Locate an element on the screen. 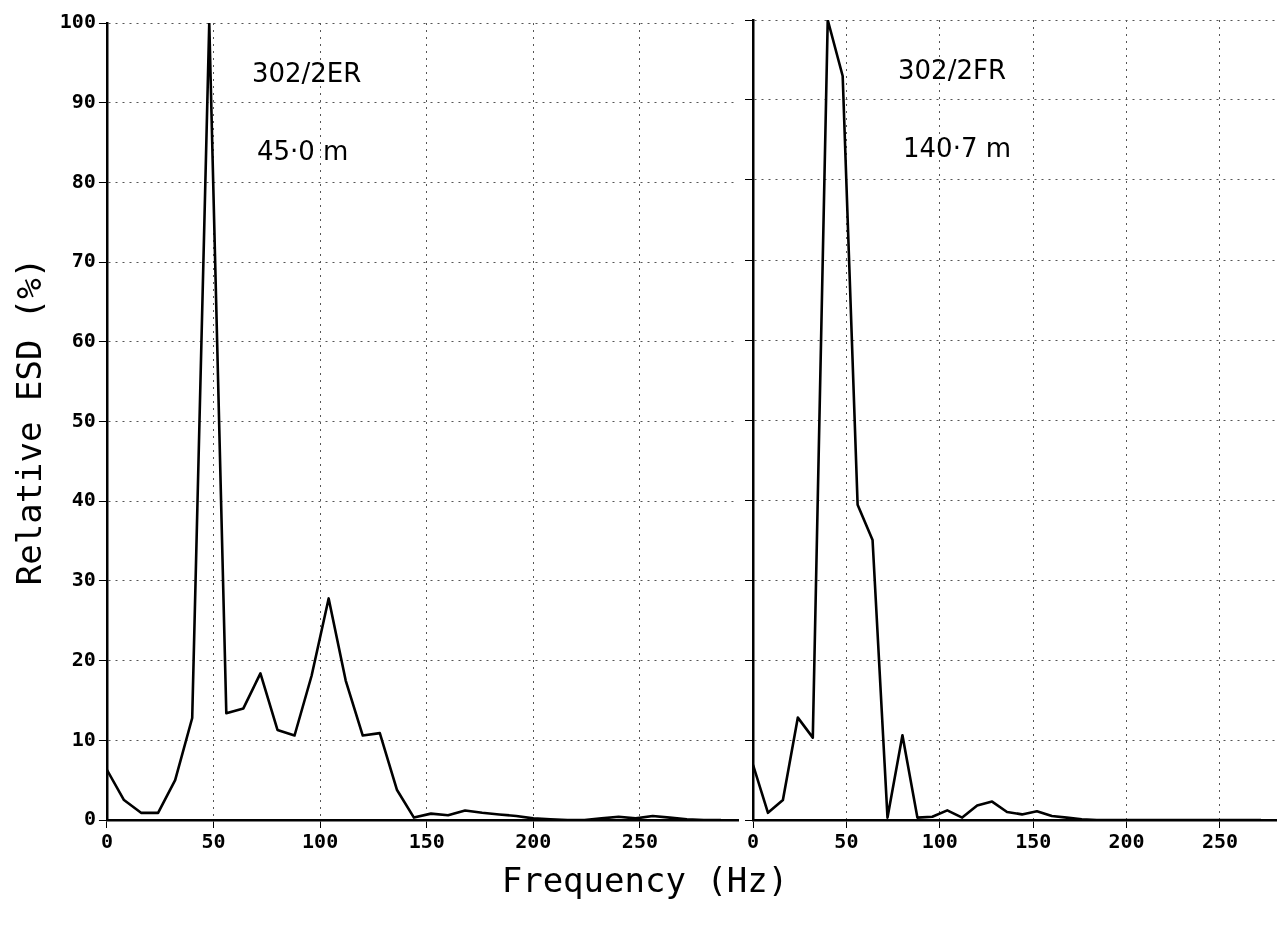 The width and height of the screenshot is (1282, 927). y-tick-label: 10 is located at coordinates (83, 738).